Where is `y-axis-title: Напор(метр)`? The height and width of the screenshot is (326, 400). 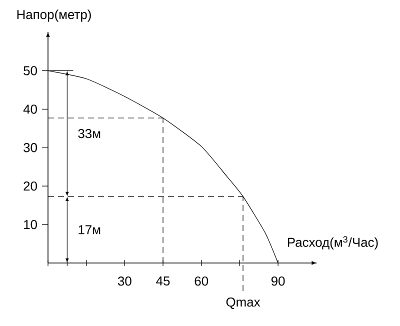 y-axis-title: Напор(метр) is located at coordinates (54, 16).